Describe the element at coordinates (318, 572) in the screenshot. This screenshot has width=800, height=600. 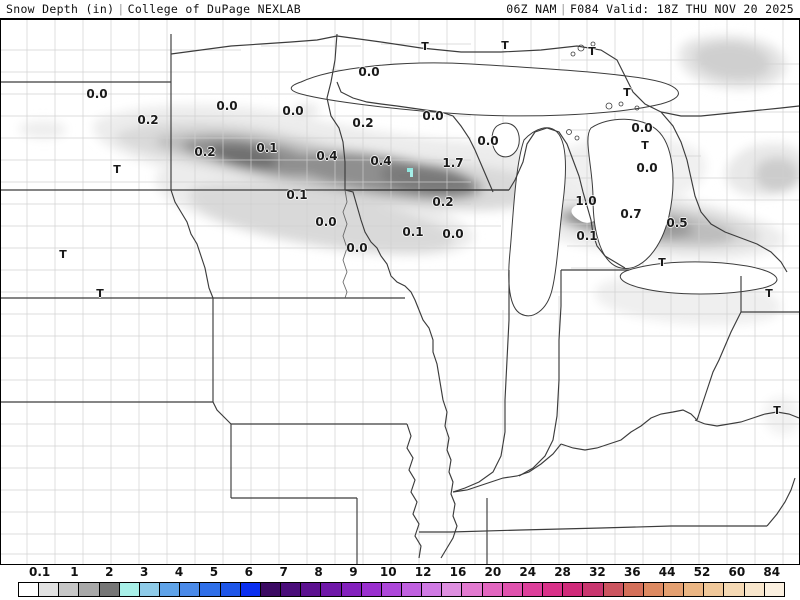
I see `colorbar-tick-label: 8` at that location.